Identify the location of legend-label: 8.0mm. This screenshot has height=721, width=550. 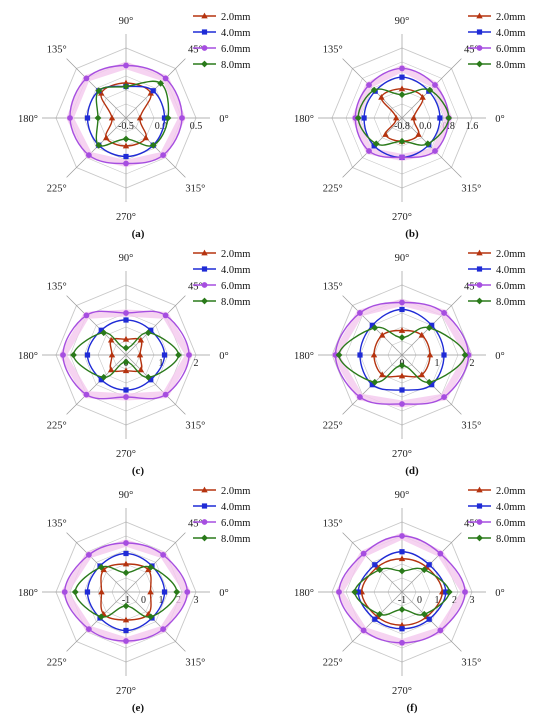
(510, 65).